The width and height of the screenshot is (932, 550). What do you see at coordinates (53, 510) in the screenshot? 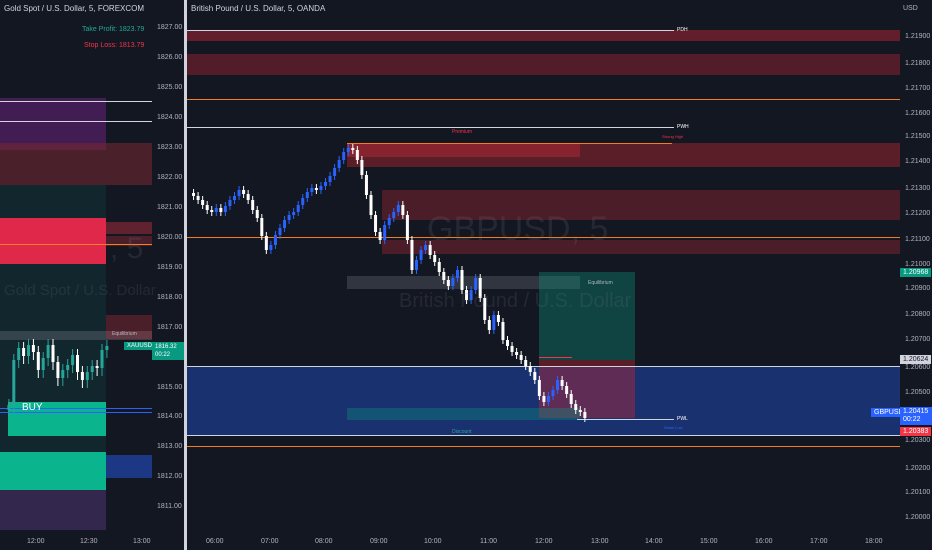
I see `purple-lower-zone` at bounding box center [53, 510].